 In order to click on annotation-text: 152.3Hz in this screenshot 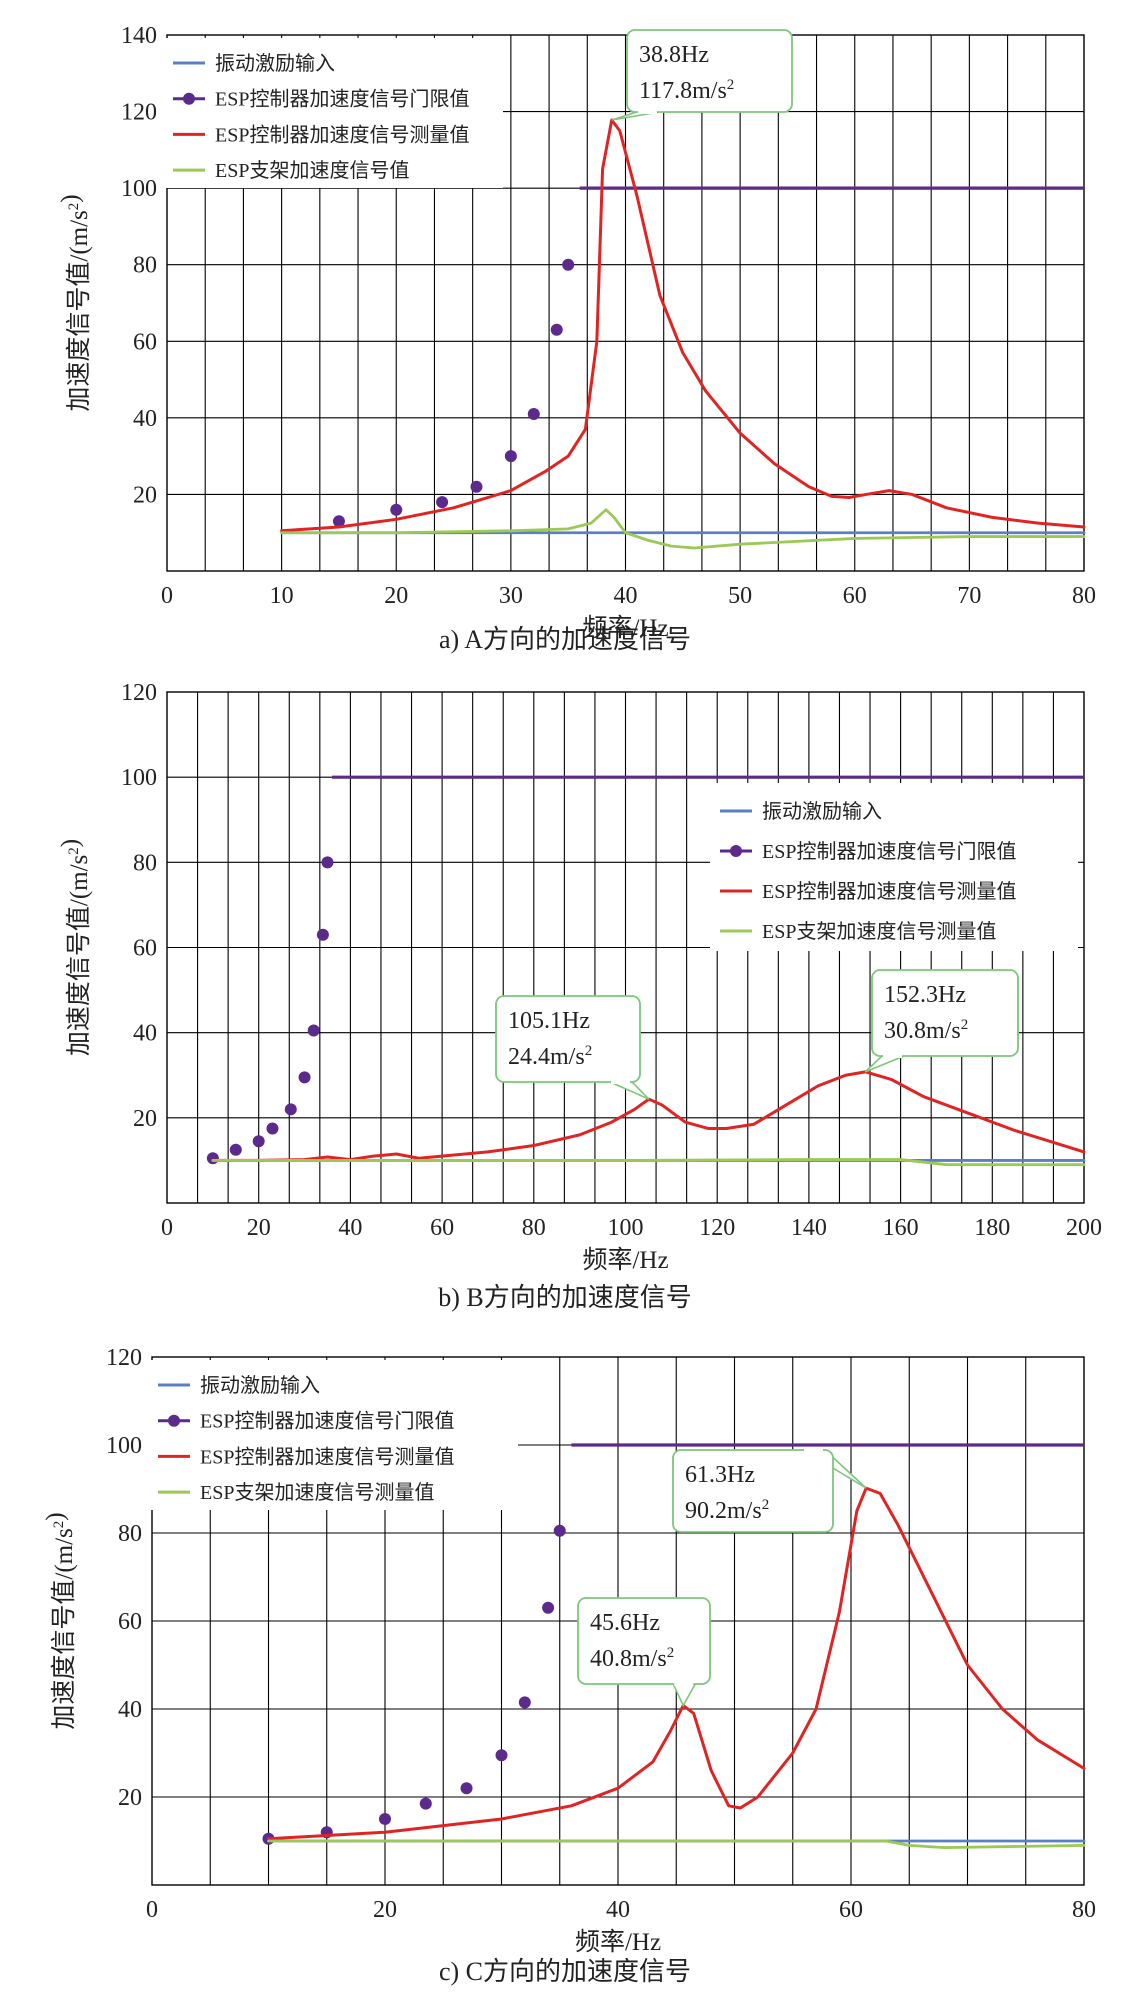, I will do `click(925, 995)`.